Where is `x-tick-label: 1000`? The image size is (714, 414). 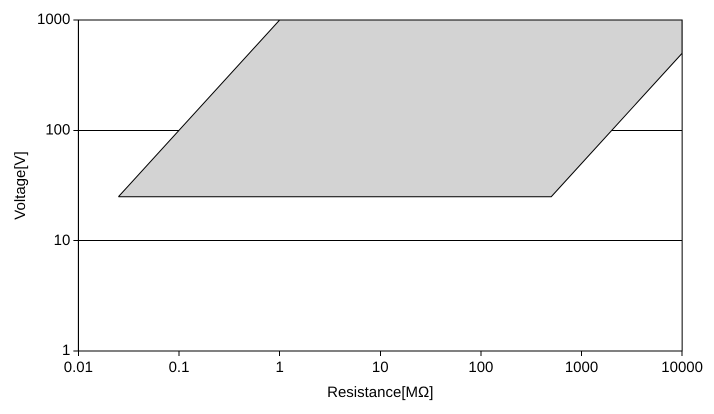
x-tick-label: 1000 is located at coordinates (581, 367).